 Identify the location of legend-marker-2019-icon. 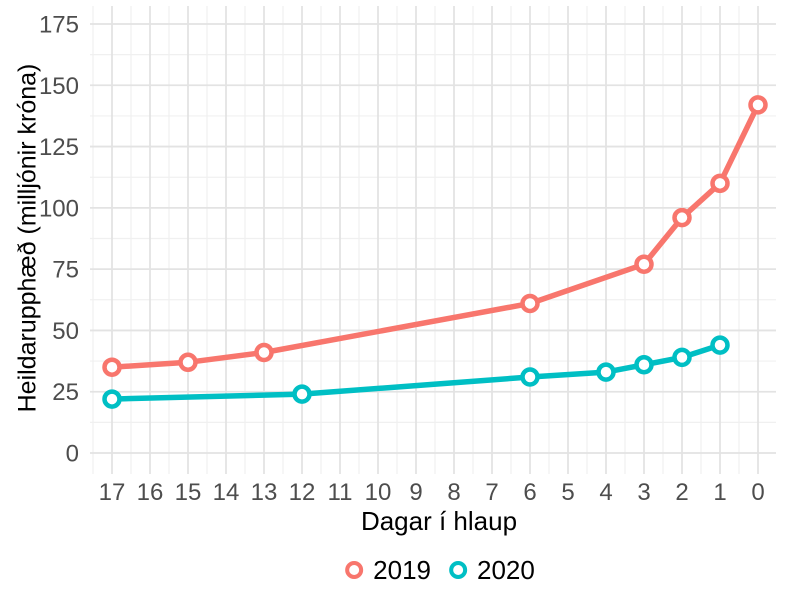
(354, 570).